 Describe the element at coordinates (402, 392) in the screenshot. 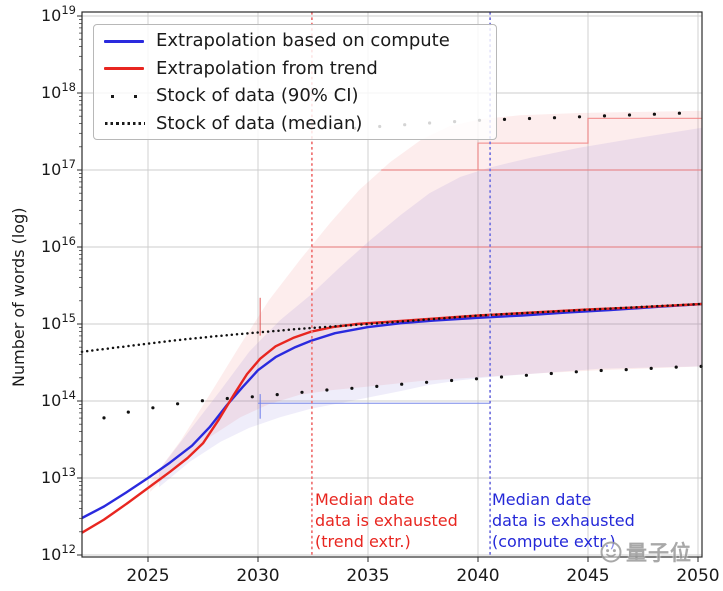

I see `dots-stock-of-data-lower-90-ci` at that location.